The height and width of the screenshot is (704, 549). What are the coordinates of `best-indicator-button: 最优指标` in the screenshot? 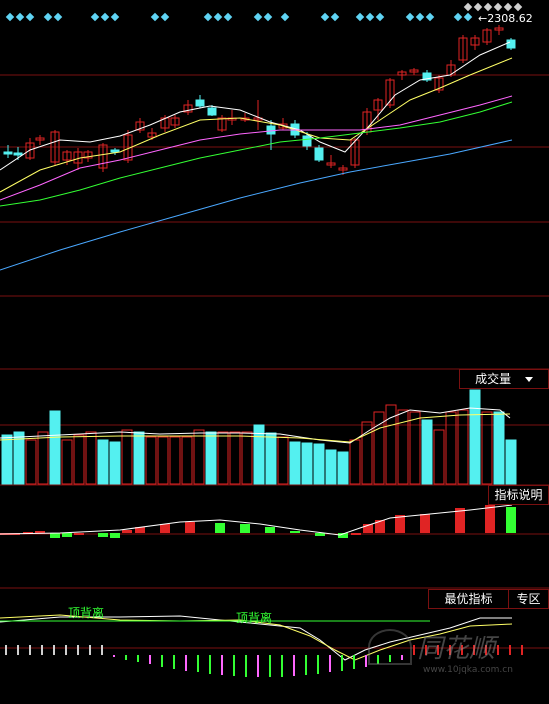 It's located at (468, 599).